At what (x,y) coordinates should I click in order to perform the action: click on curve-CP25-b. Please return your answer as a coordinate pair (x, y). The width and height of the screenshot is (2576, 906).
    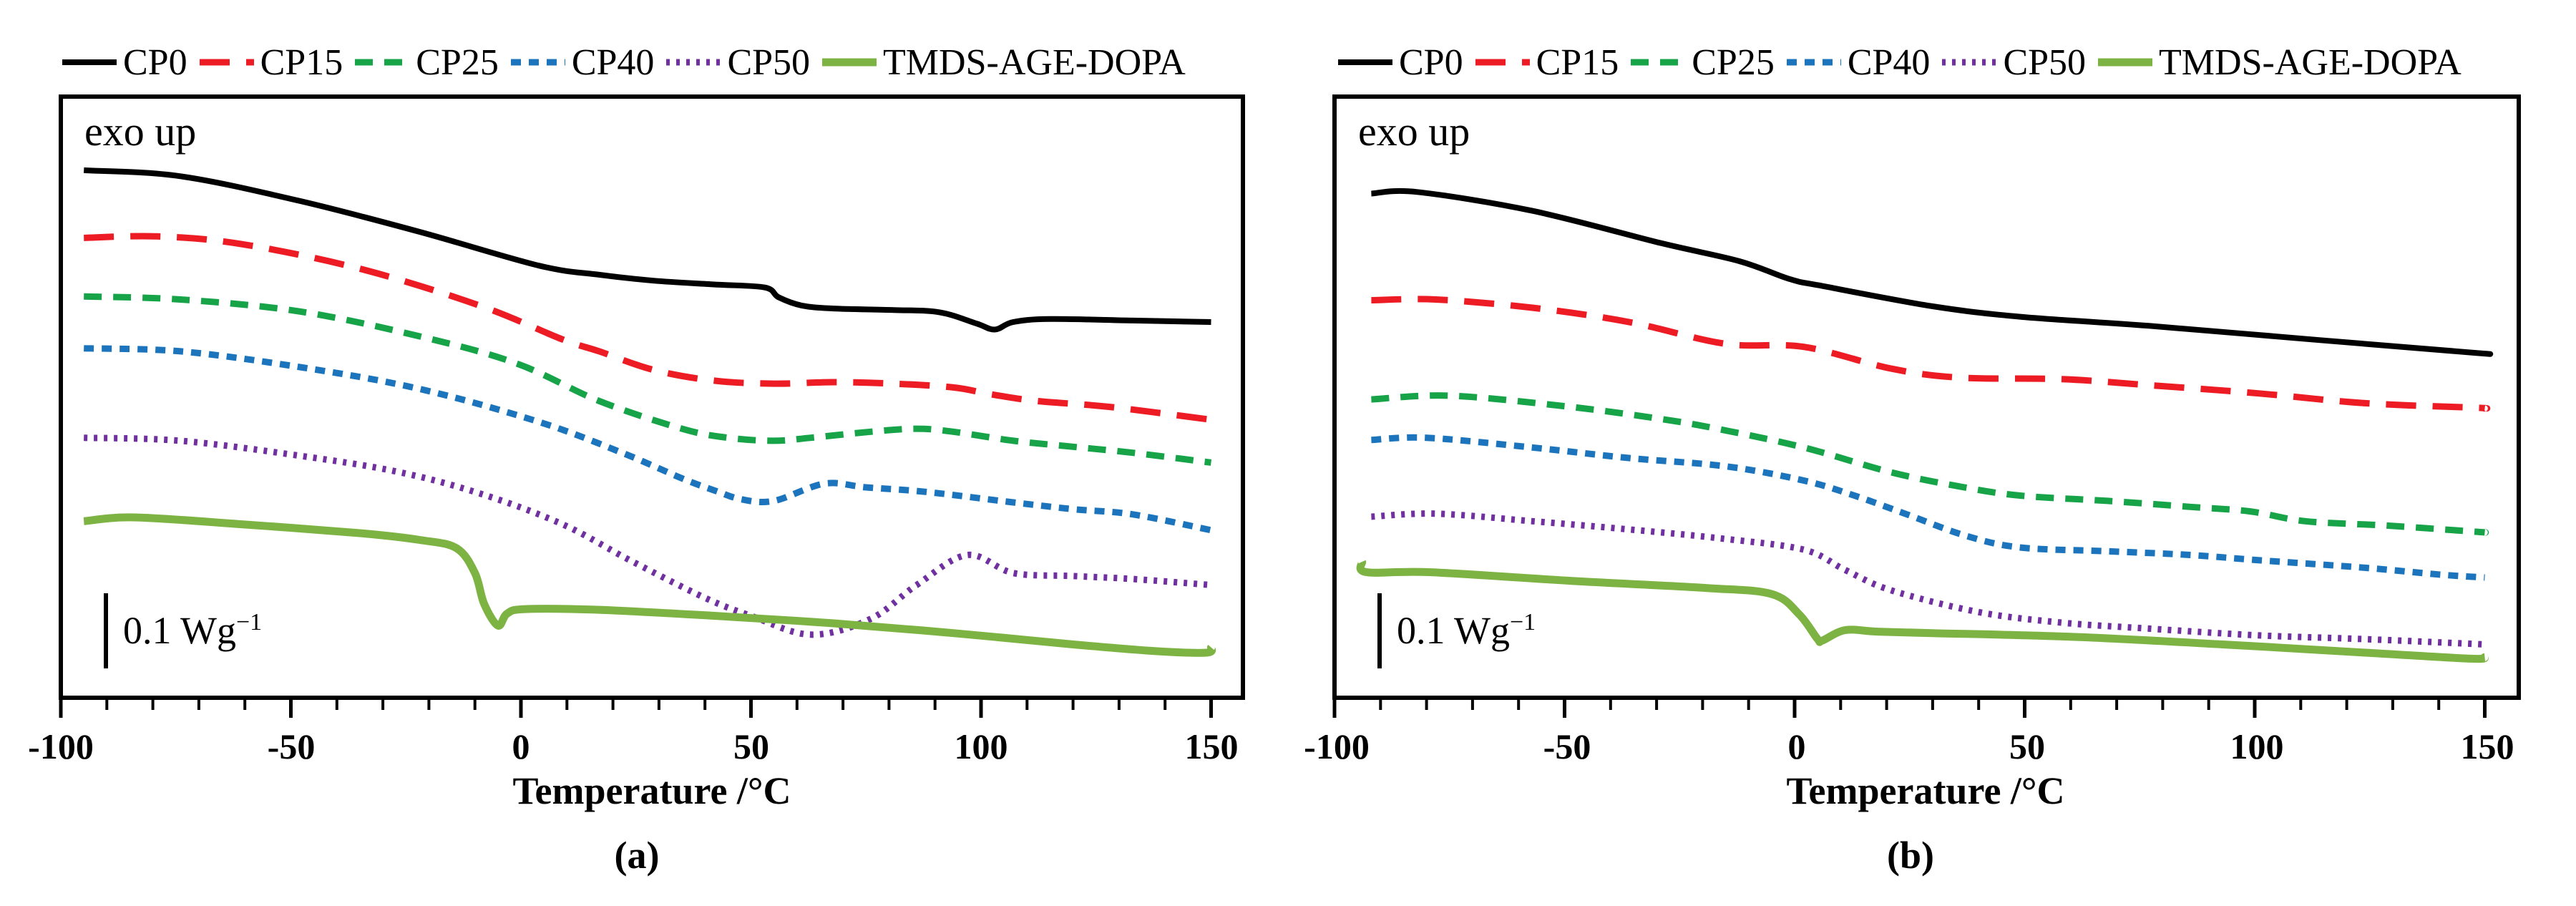
    Looking at the image, I should click on (1930, 464).